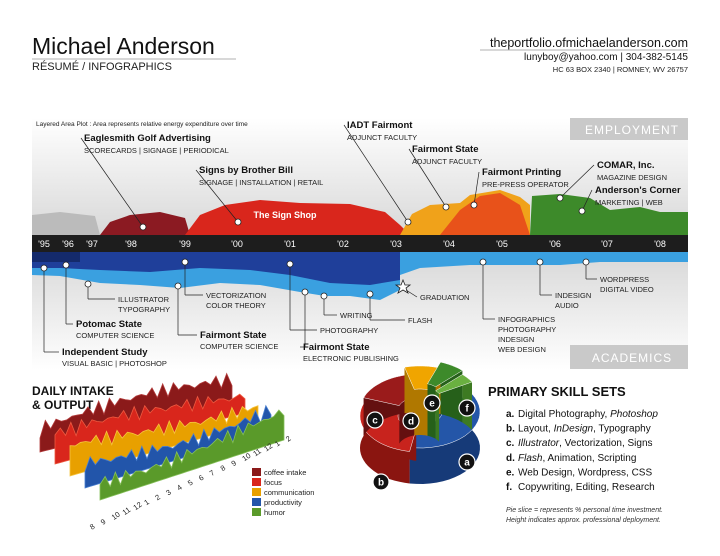 This screenshot has height=556, width=720. I want to click on skill-text: Copywriting, Editing, Research, so click(586, 487).